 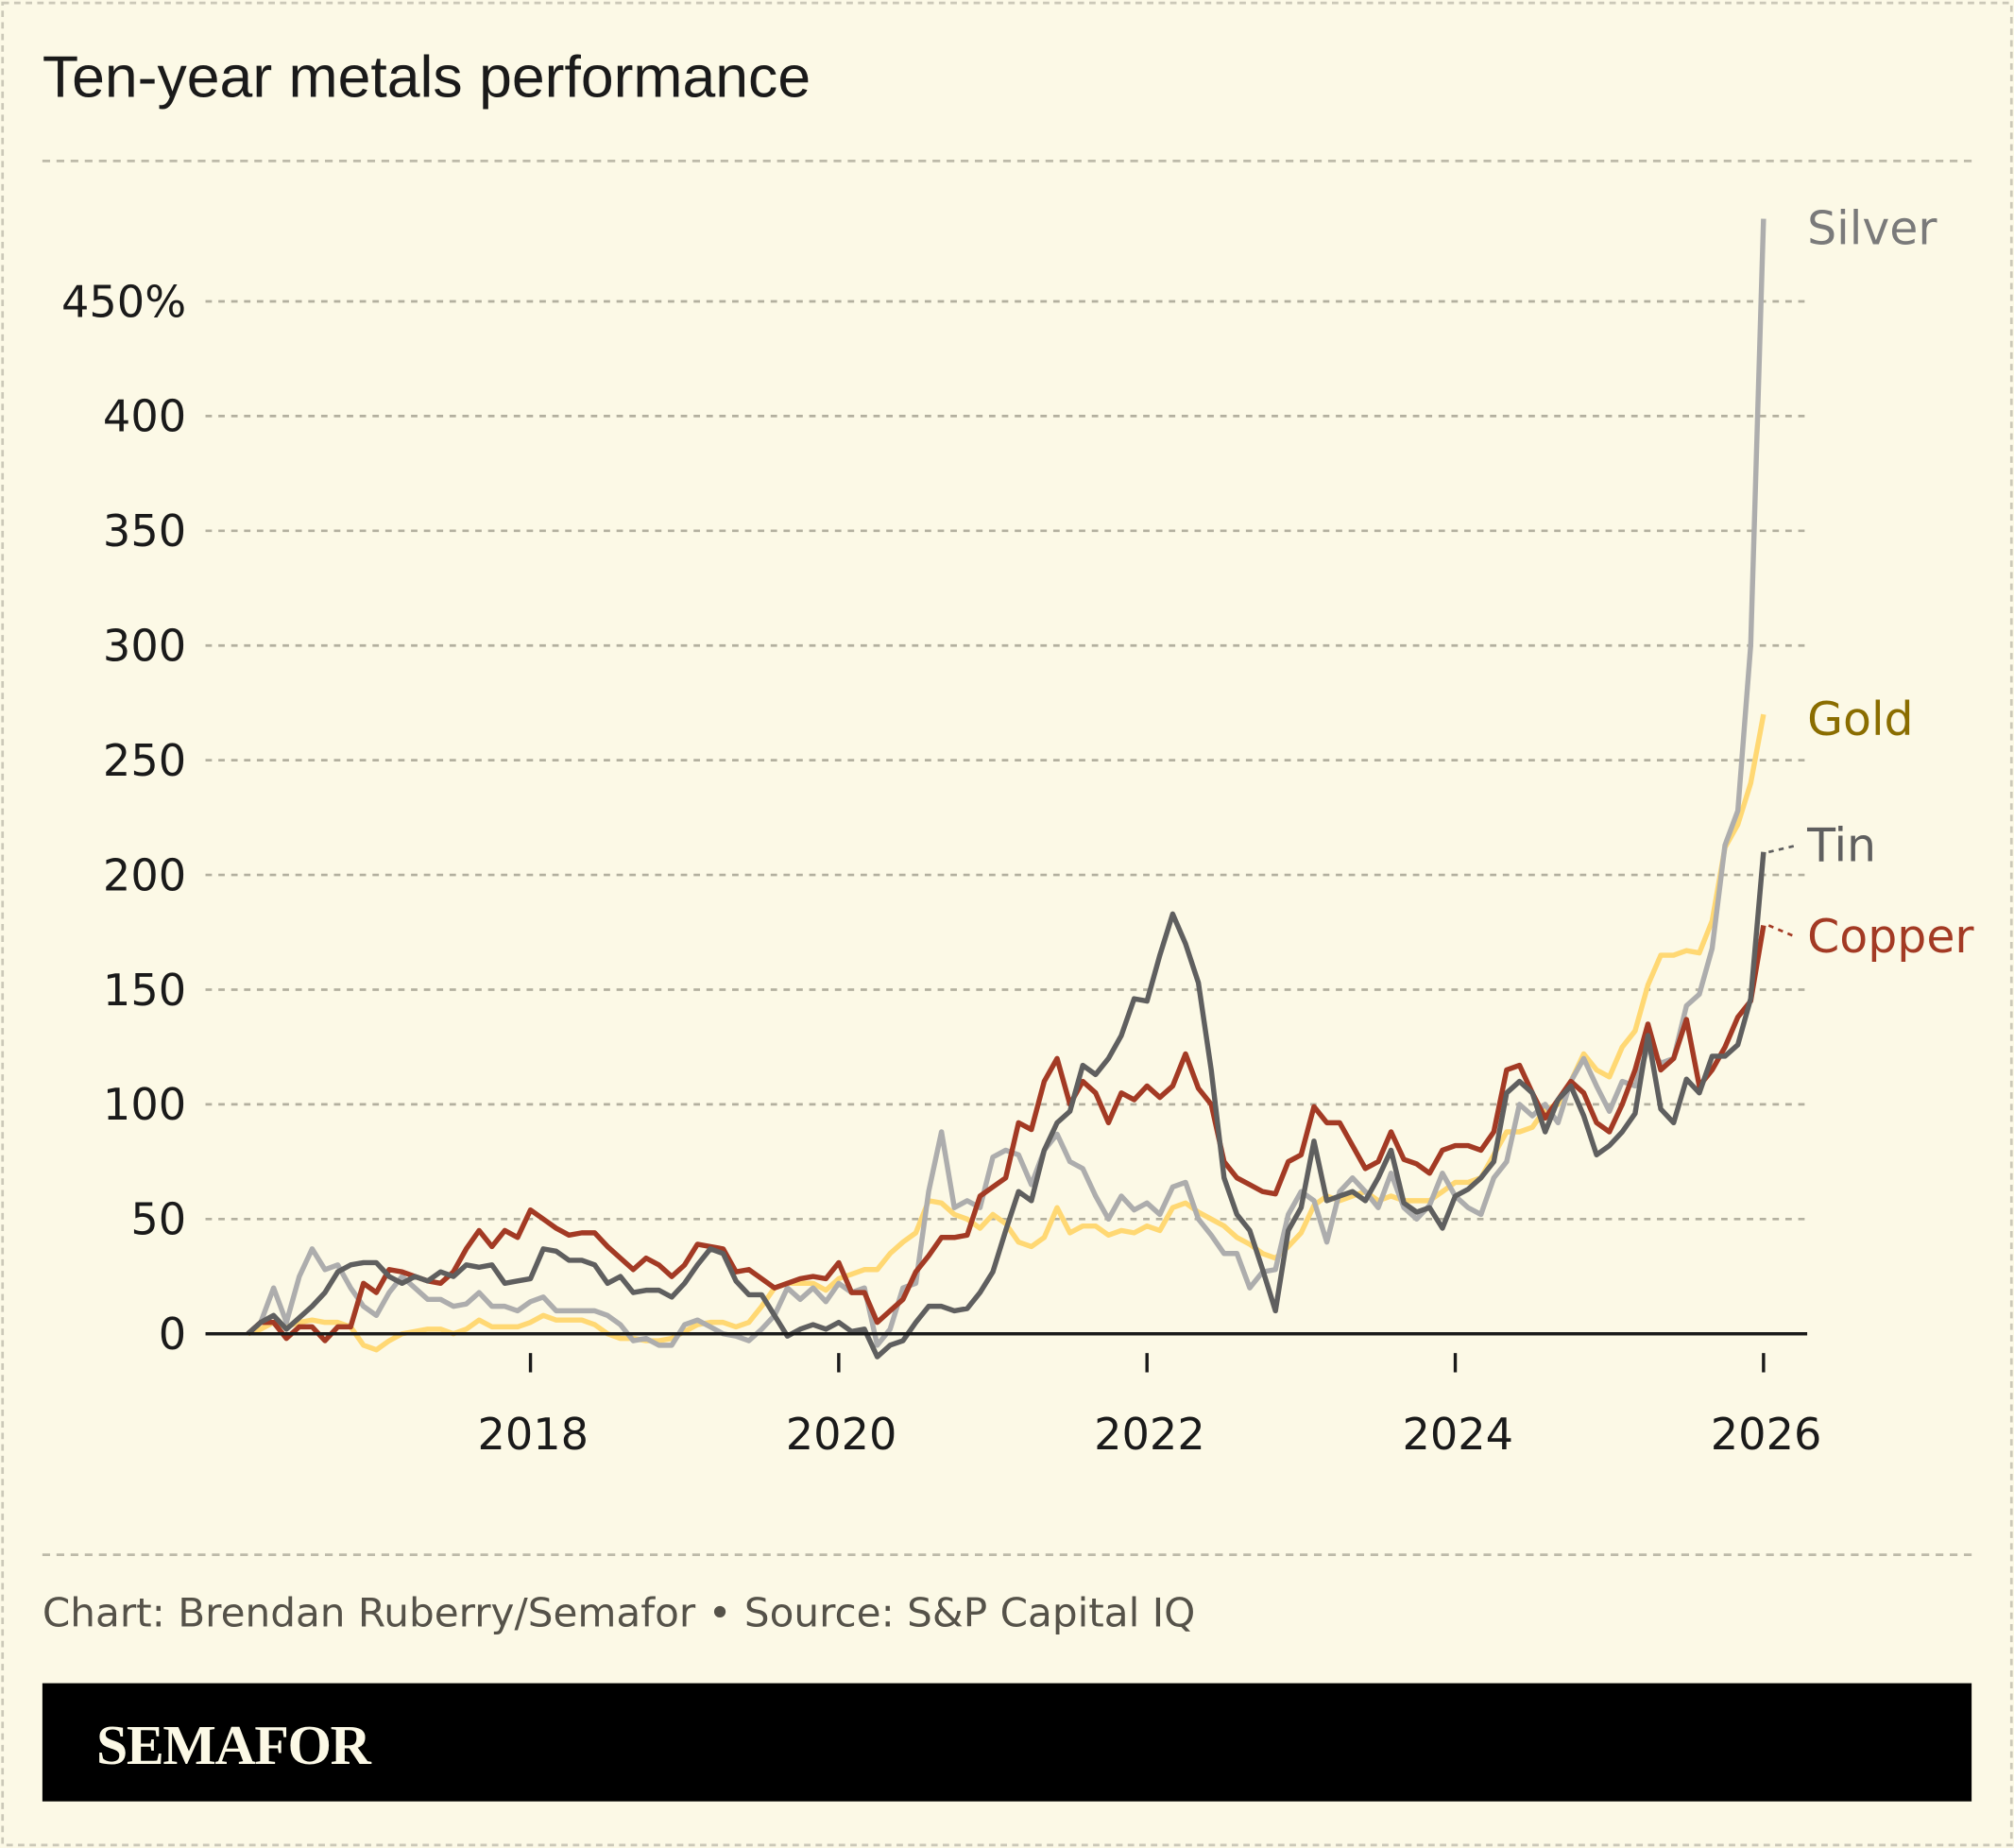 What do you see at coordinates (1872, 229) in the screenshot?
I see `series-label-silver: Silver` at bounding box center [1872, 229].